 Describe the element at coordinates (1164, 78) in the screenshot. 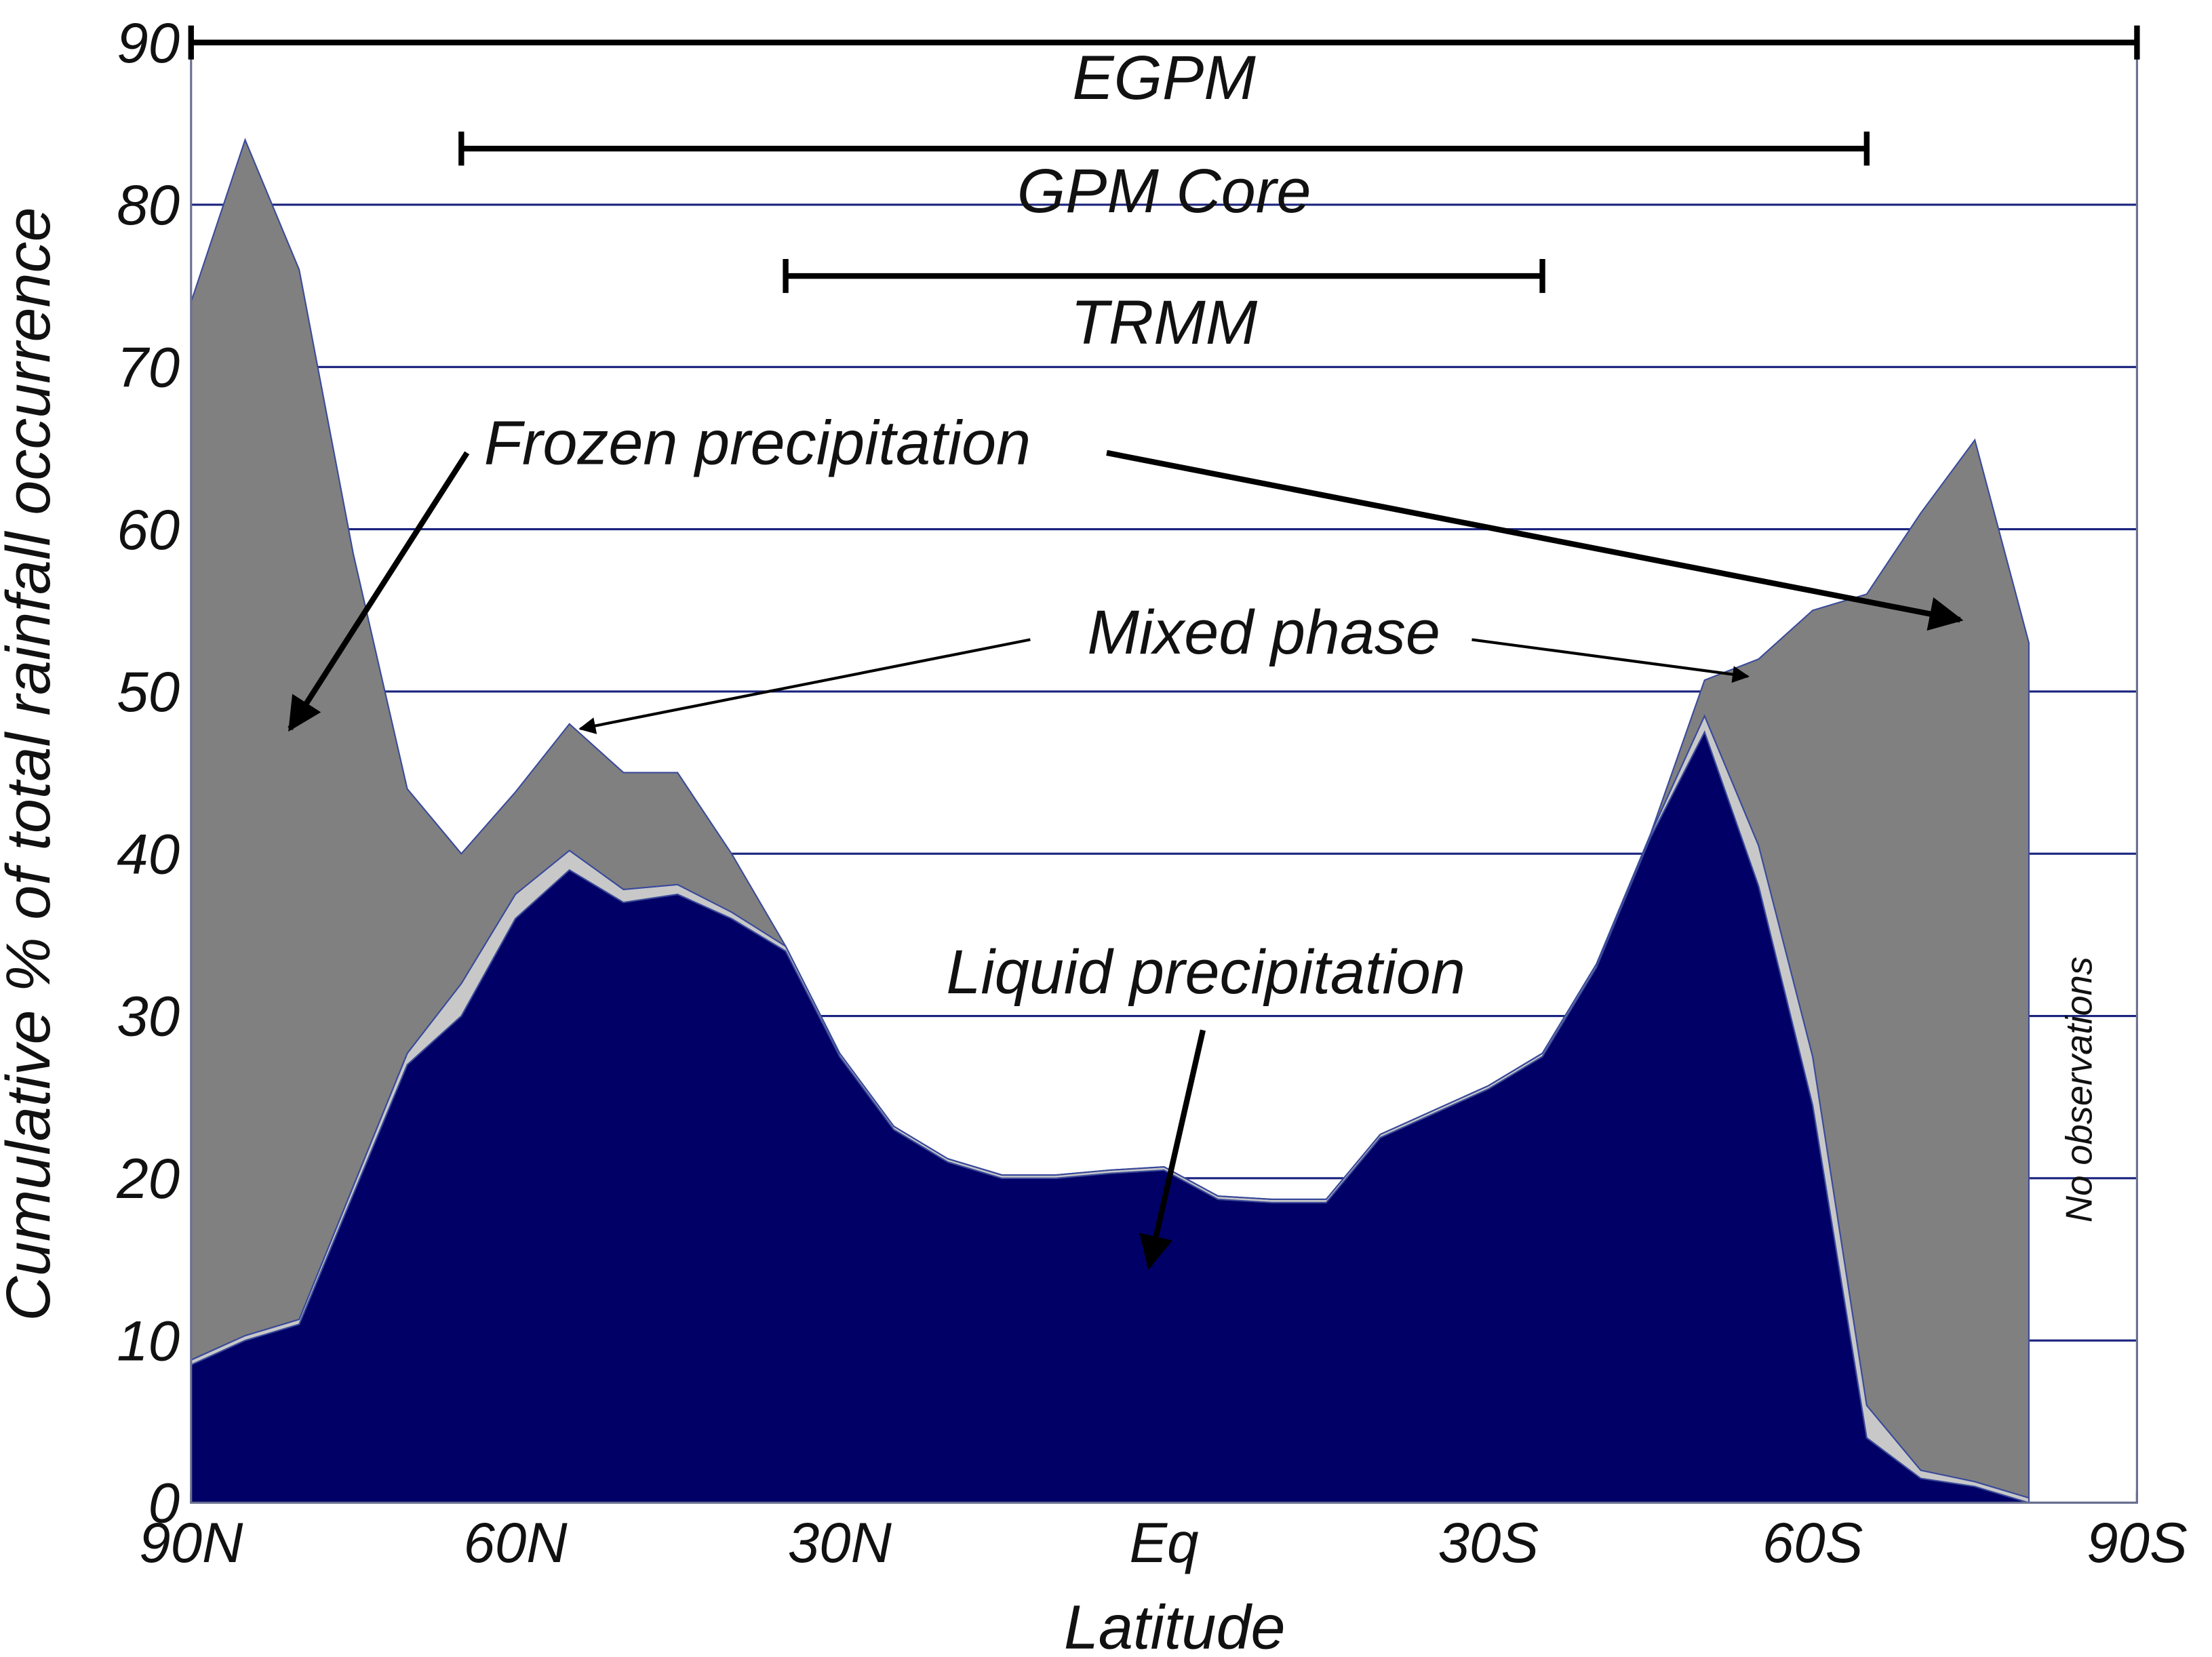

I see `range-label: EGPM` at that location.